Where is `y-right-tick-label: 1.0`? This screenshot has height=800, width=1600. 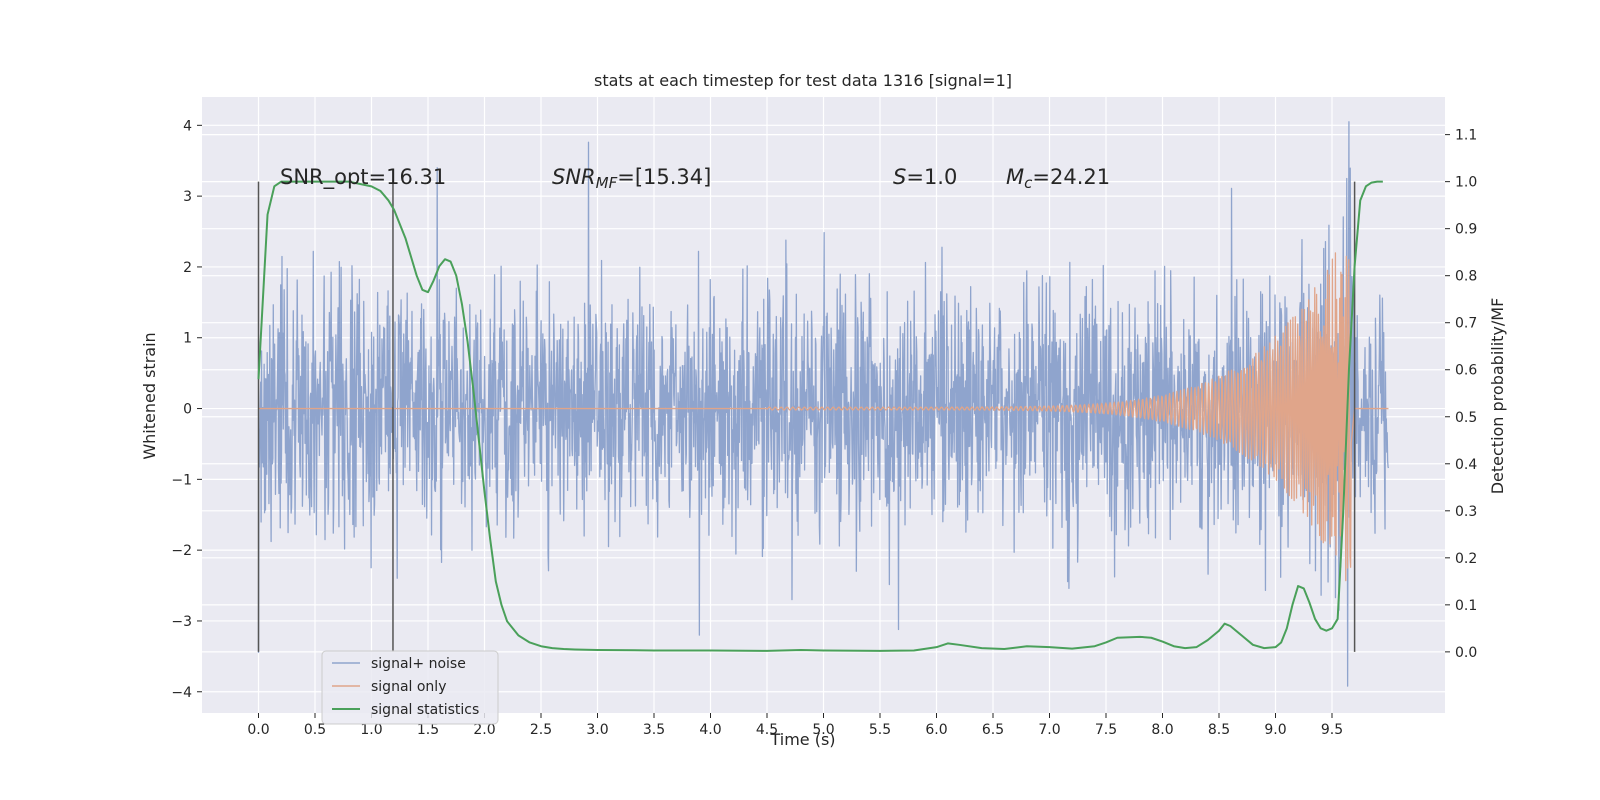
y-right-tick-label: 1.0 is located at coordinates (1466, 183).